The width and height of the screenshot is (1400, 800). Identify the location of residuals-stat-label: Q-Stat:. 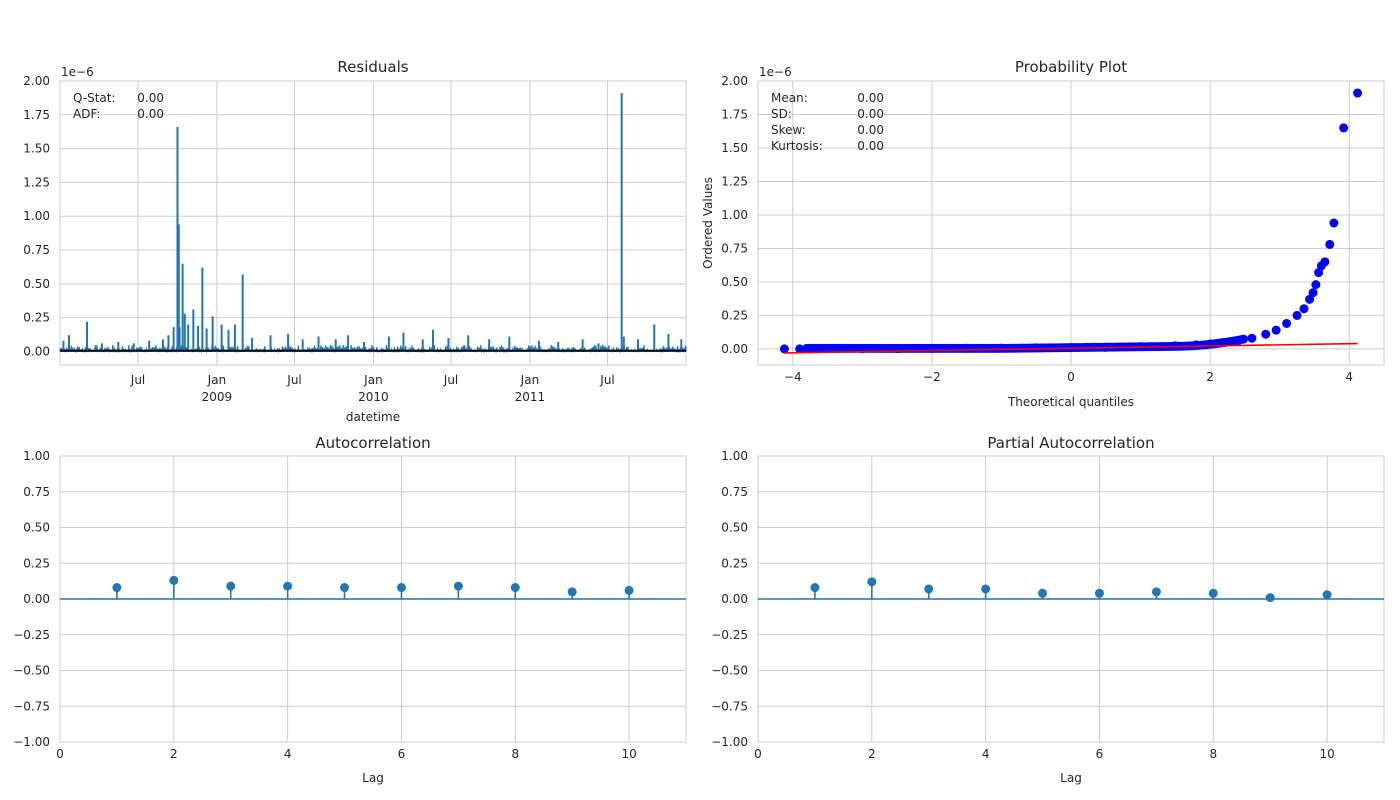
(94, 98).